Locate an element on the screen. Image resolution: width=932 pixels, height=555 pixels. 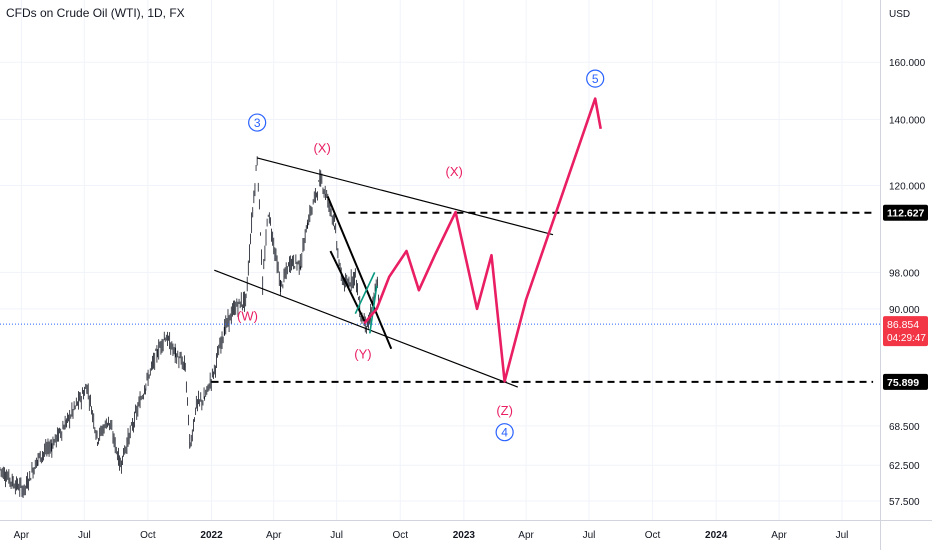
wave-label: (Y) is located at coordinates (362, 354).